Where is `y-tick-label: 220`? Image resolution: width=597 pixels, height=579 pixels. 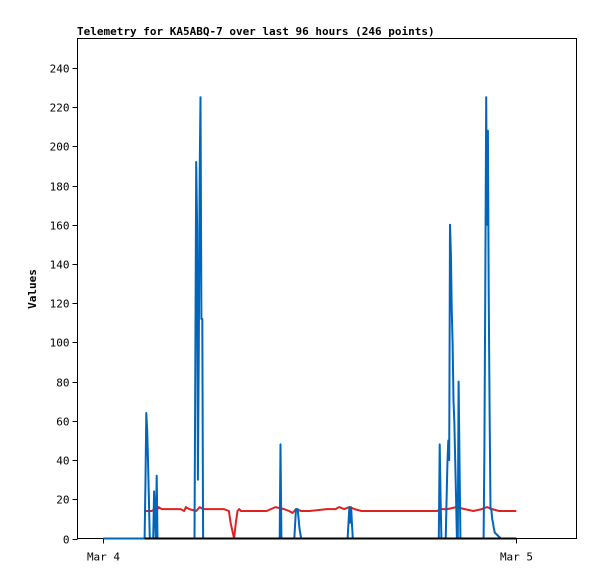 y-tick-label: 220 is located at coordinates (60, 108).